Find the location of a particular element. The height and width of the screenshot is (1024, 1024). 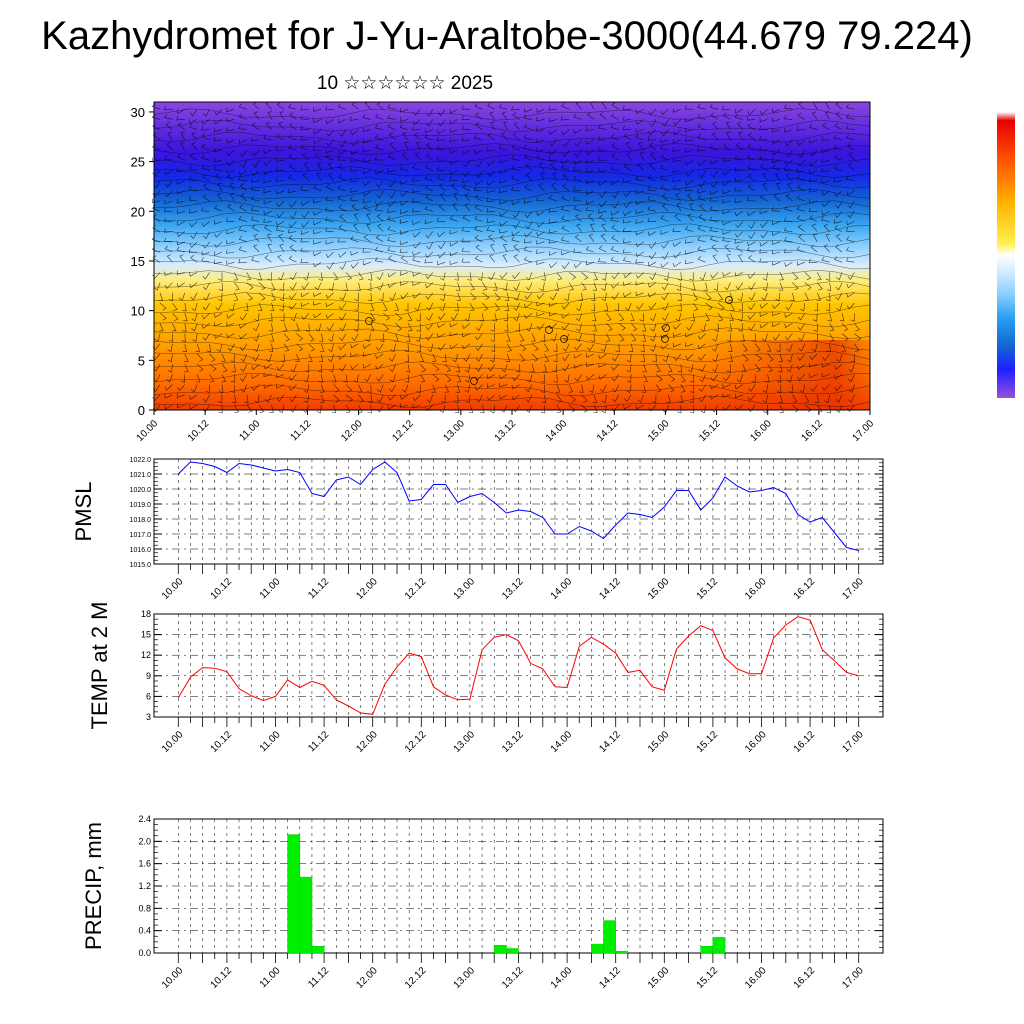

precip-bar is located at coordinates (622, 952).